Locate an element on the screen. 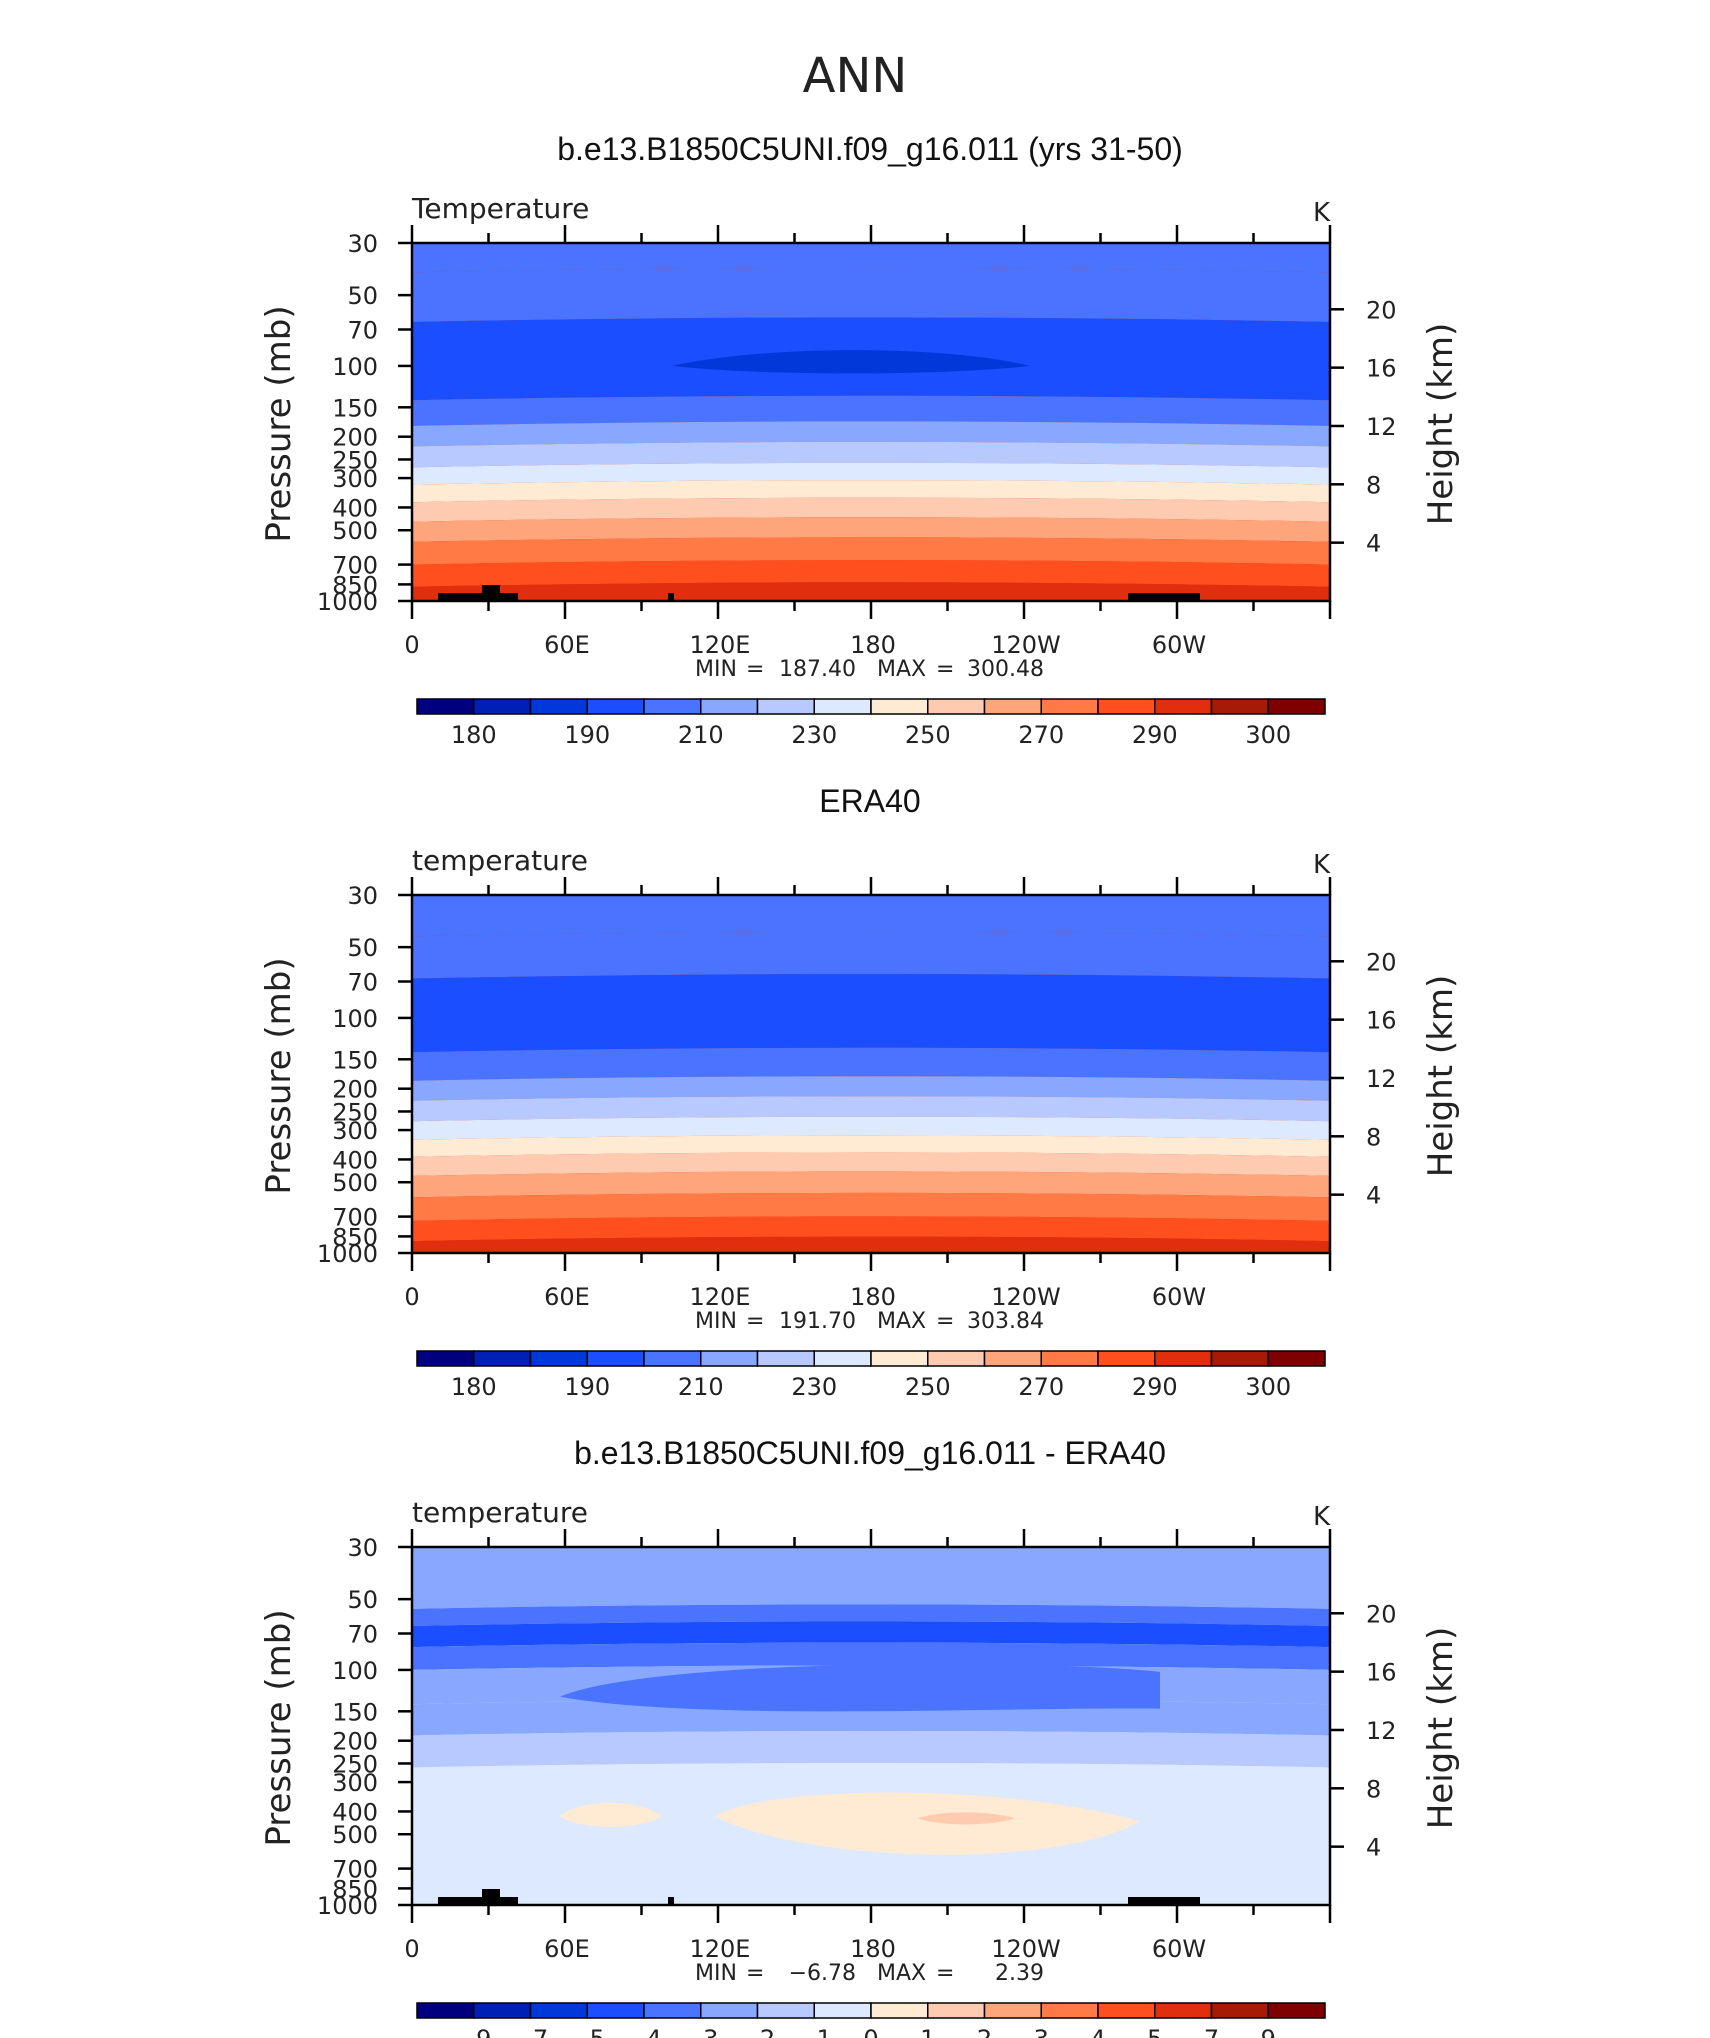 The image size is (1710, 2038). y2-axis-label: Height (km) is located at coordinates (1441, 1076).